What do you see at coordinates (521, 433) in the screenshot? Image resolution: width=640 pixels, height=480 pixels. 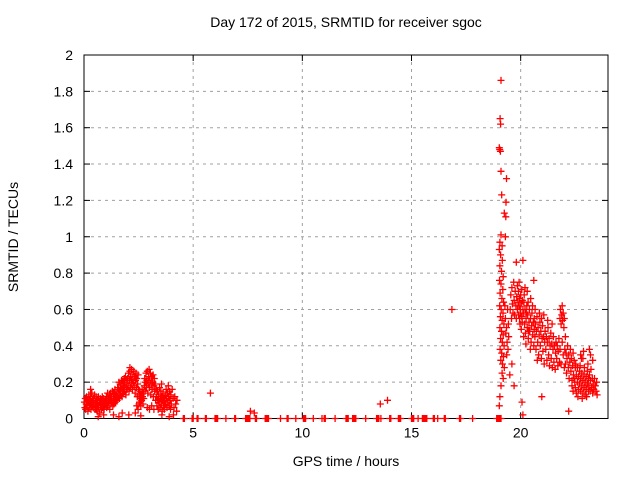 I see `x-tick-label: 20` at bounding box center [521, 433].